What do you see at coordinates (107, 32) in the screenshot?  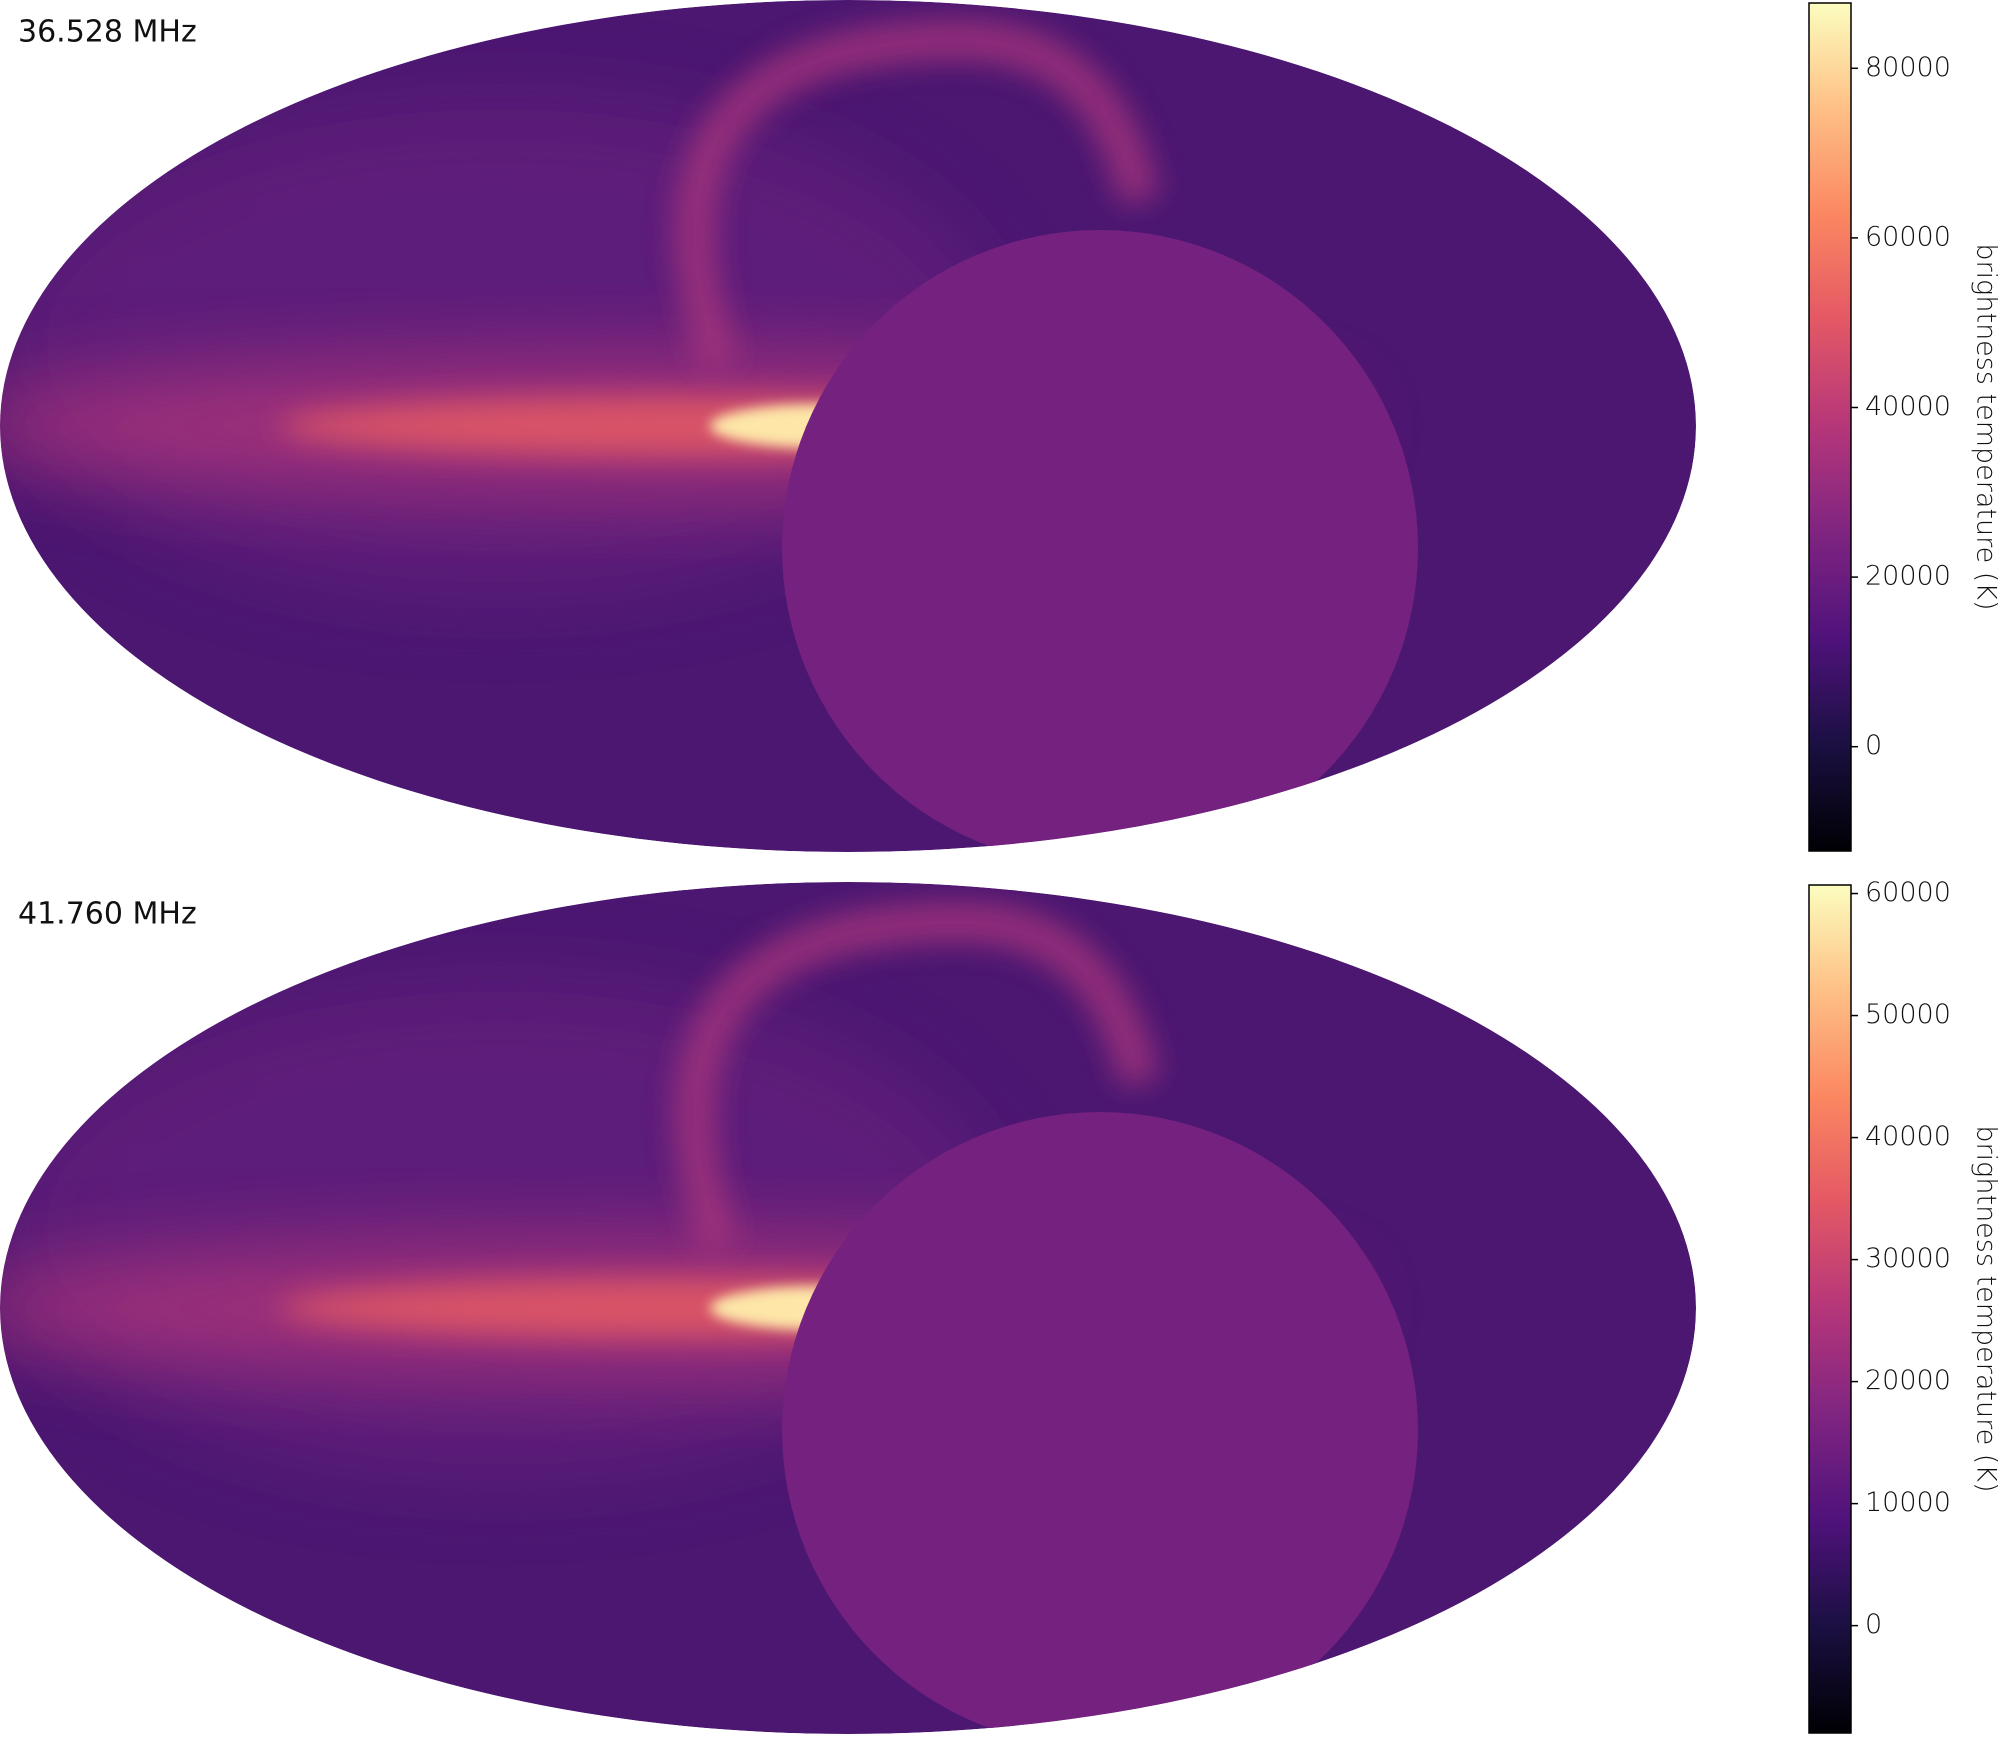 I see `panel-title: 36.528 MHz` at bounding box center [107, 32].